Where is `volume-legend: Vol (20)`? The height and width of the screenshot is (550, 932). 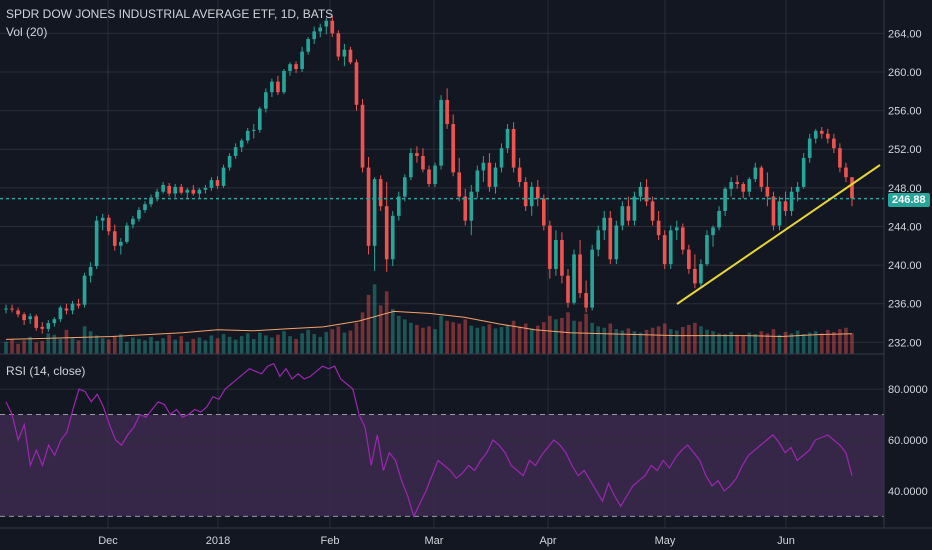 volume-legend: Vol (20) is located at coordinates (27, 32).